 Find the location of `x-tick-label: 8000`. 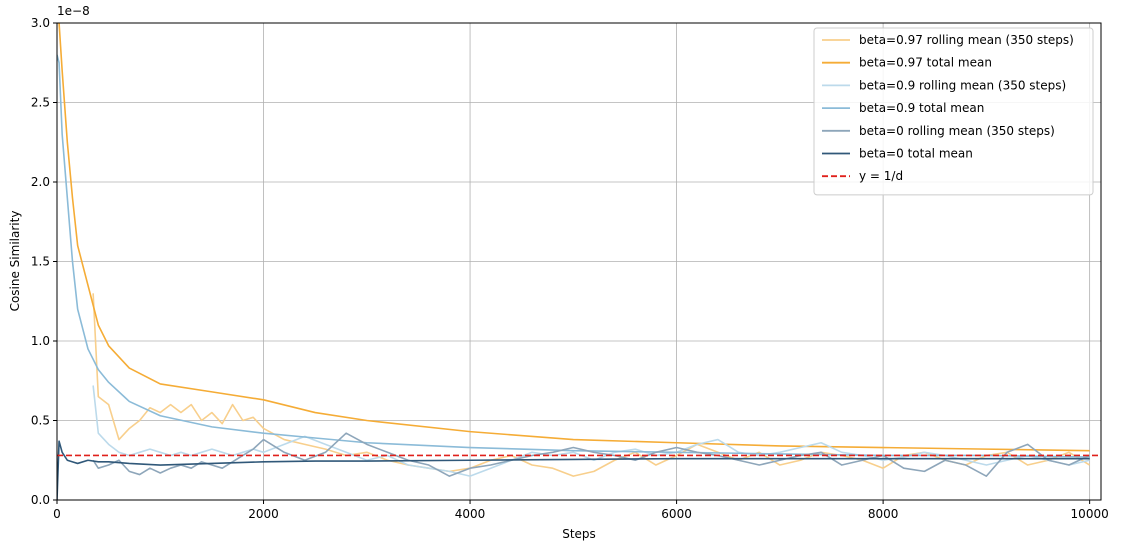

x-tick-label: 8000 is located at coordinates (883, 514).